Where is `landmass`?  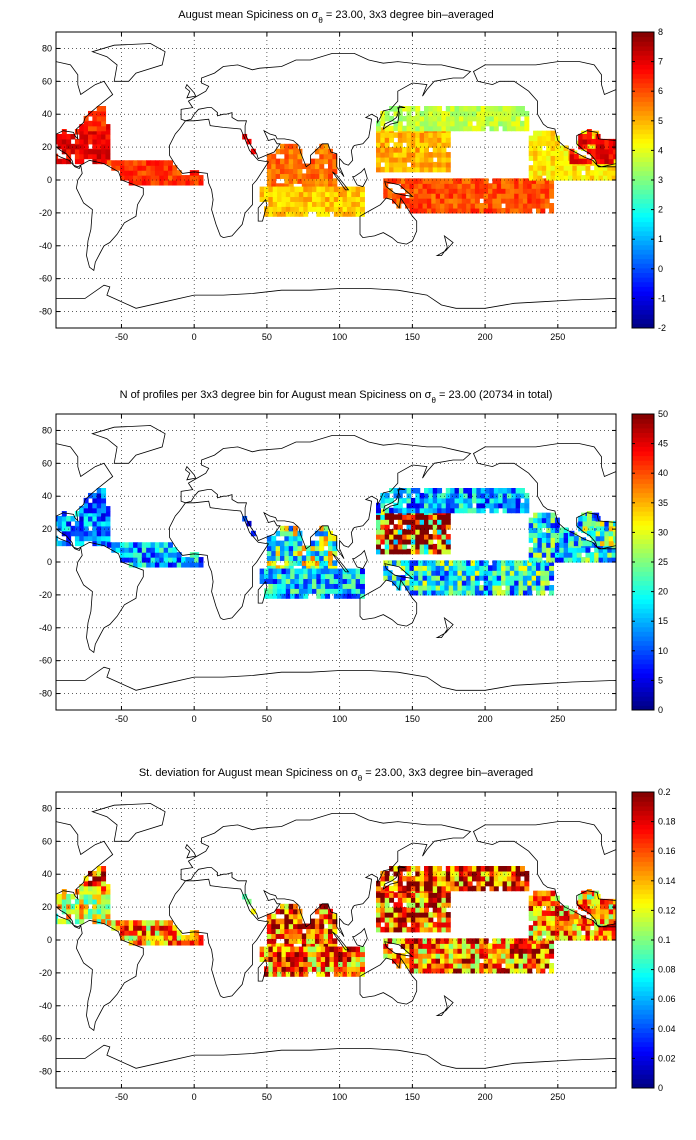 landmass is located at coordinates (128, 444).